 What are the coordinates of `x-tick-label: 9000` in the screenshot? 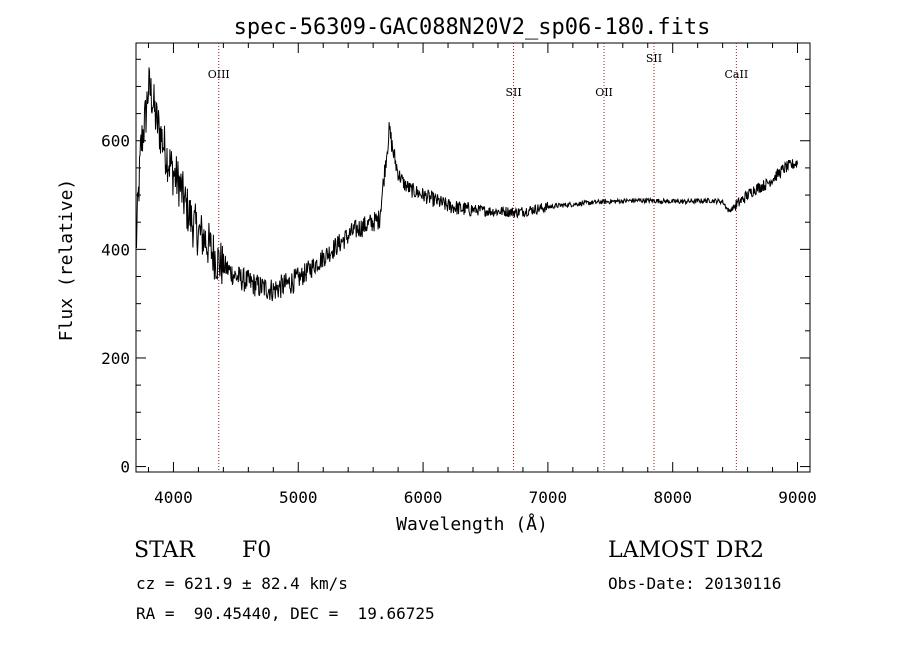 It's located at (797, 497).